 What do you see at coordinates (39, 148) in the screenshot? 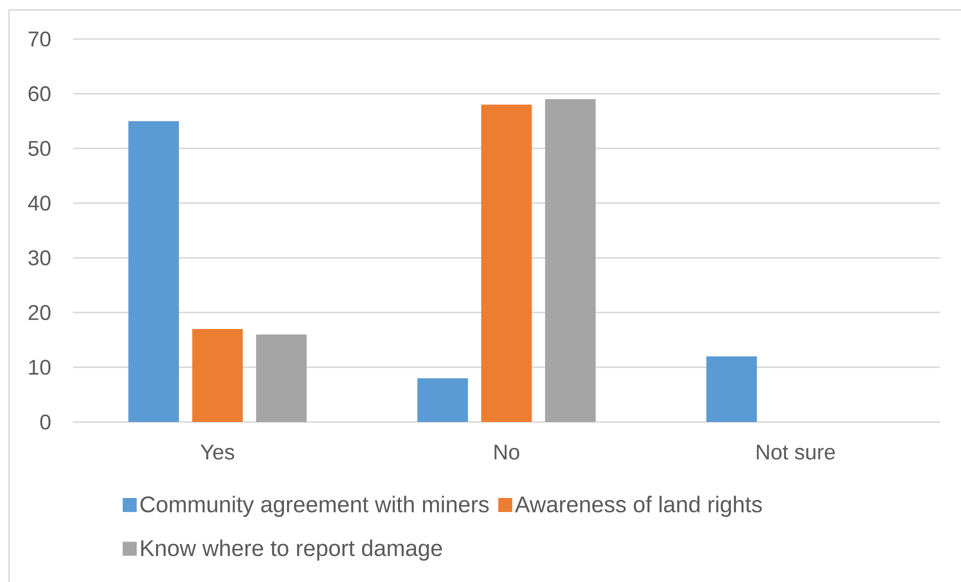
I see `y-tick-label: 50` at bounding box center [39, 148].